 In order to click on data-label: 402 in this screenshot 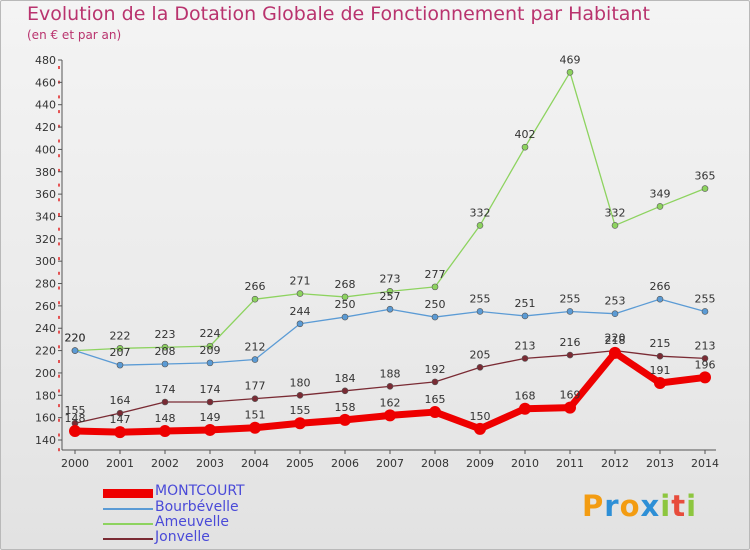, I will do `click(525, 134)`.